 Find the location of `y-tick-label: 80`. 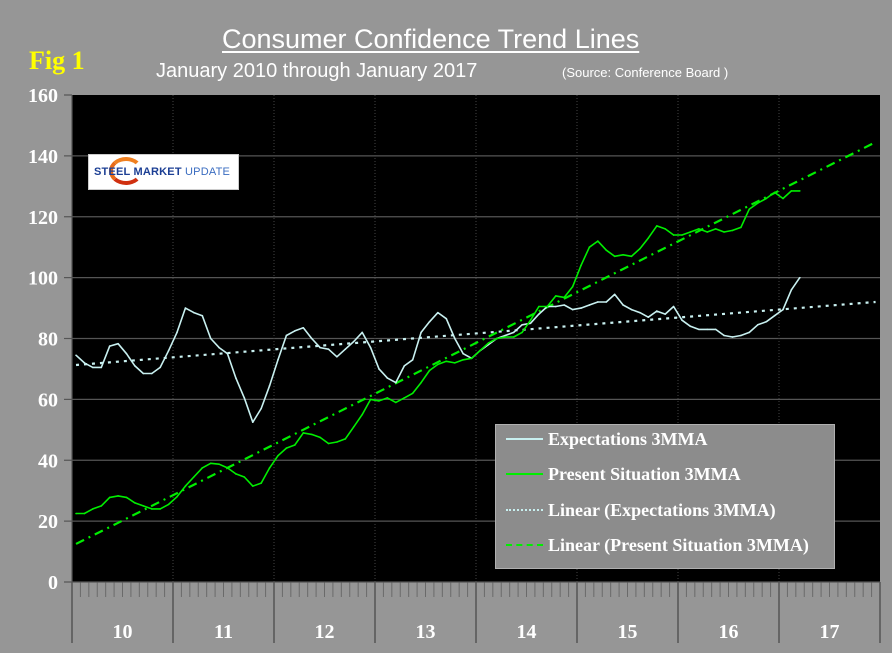

y-tick-label: 80 is located at coordinates (48, 340).